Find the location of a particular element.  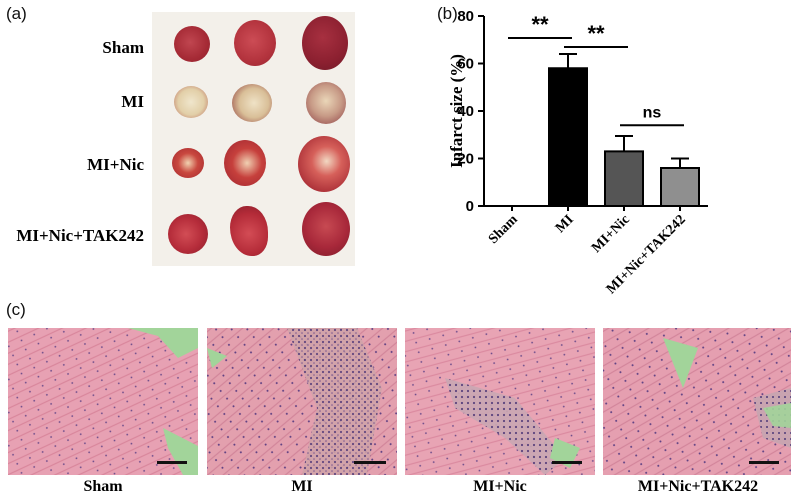

y-axis-label: Infarct size (%) is located at coordinates (456, 111).